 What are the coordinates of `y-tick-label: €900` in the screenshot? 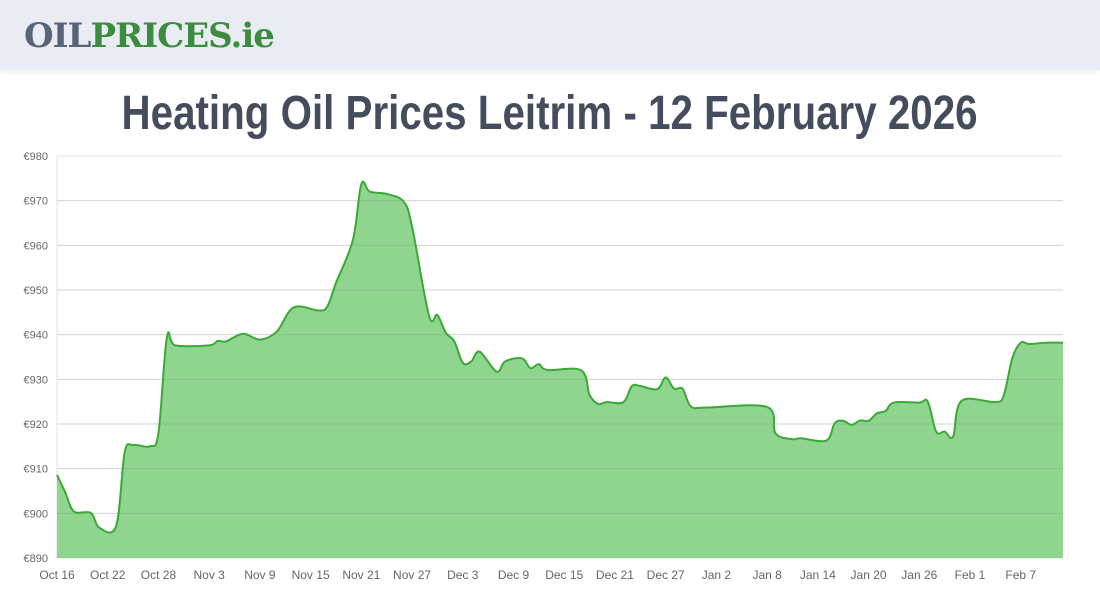 It's located at (36, 514).